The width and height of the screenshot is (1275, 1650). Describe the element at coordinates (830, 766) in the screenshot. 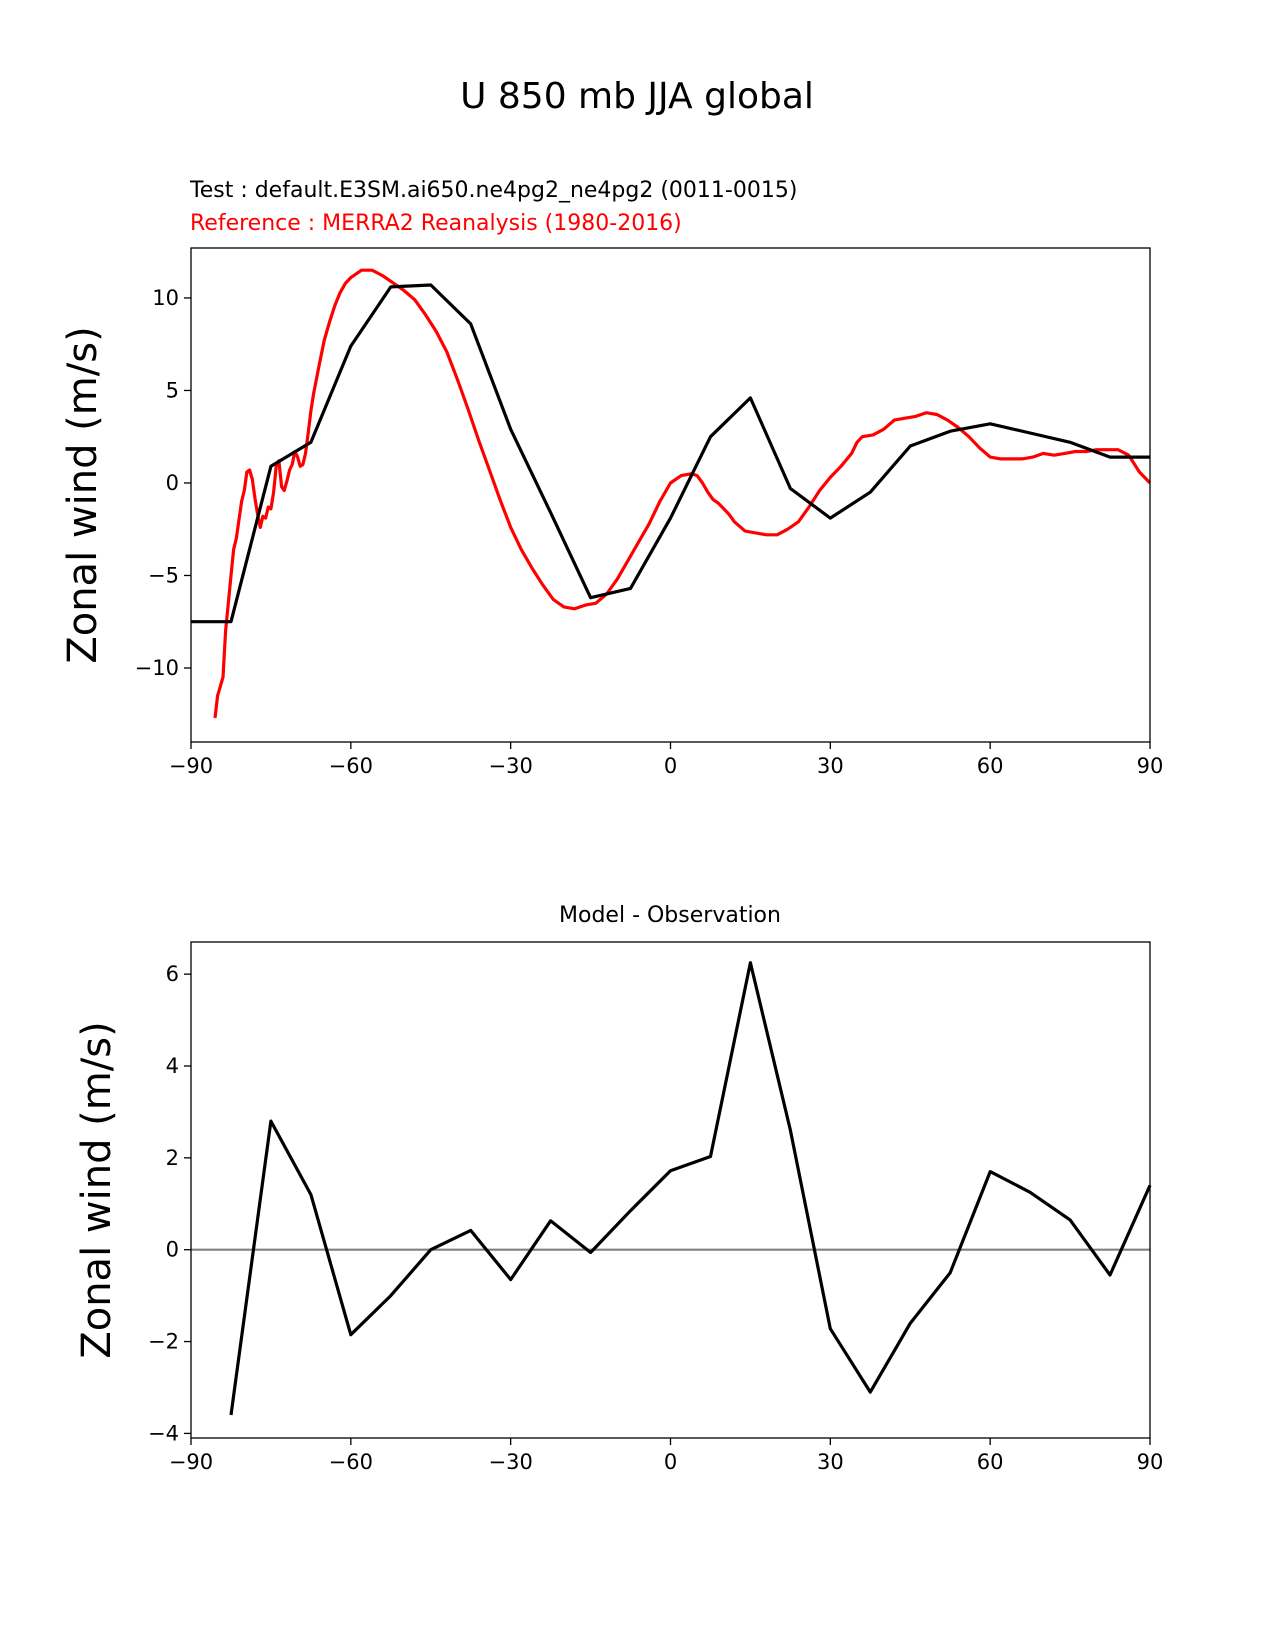

I see `top-xtick-label: 30` at that location.